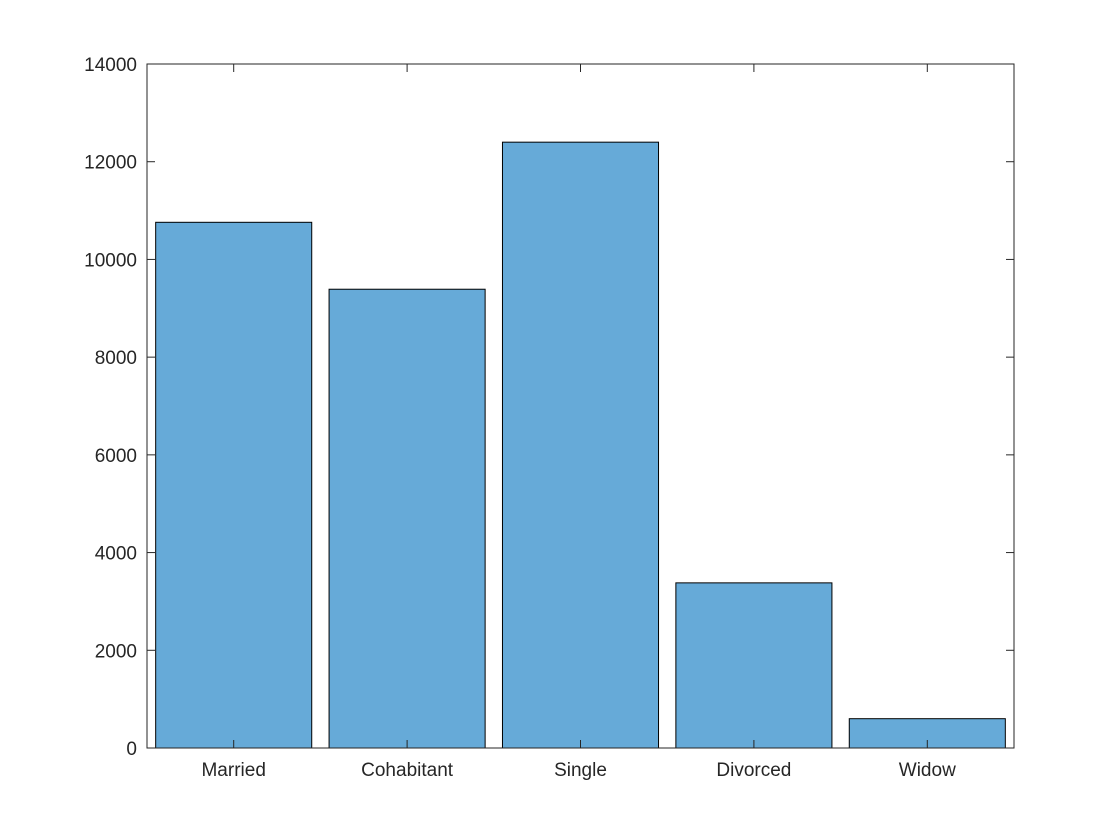 The image size is (1120, 840). Describe the element at coordinates (116, 456) in the screenshot. I see `y-tick-label: 6000` at that location.